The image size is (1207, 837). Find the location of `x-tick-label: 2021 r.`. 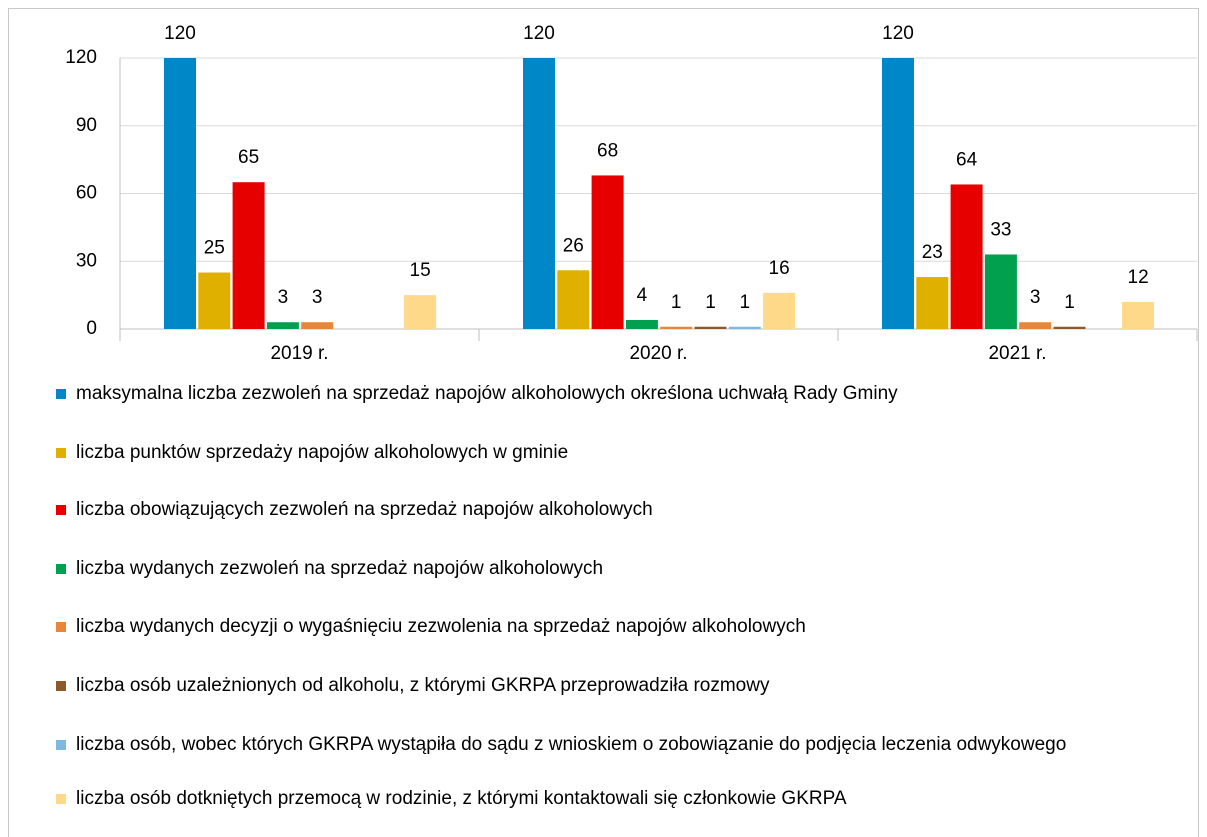

x-tick-label: 2021 r. is located at coordinates (1017, 353).